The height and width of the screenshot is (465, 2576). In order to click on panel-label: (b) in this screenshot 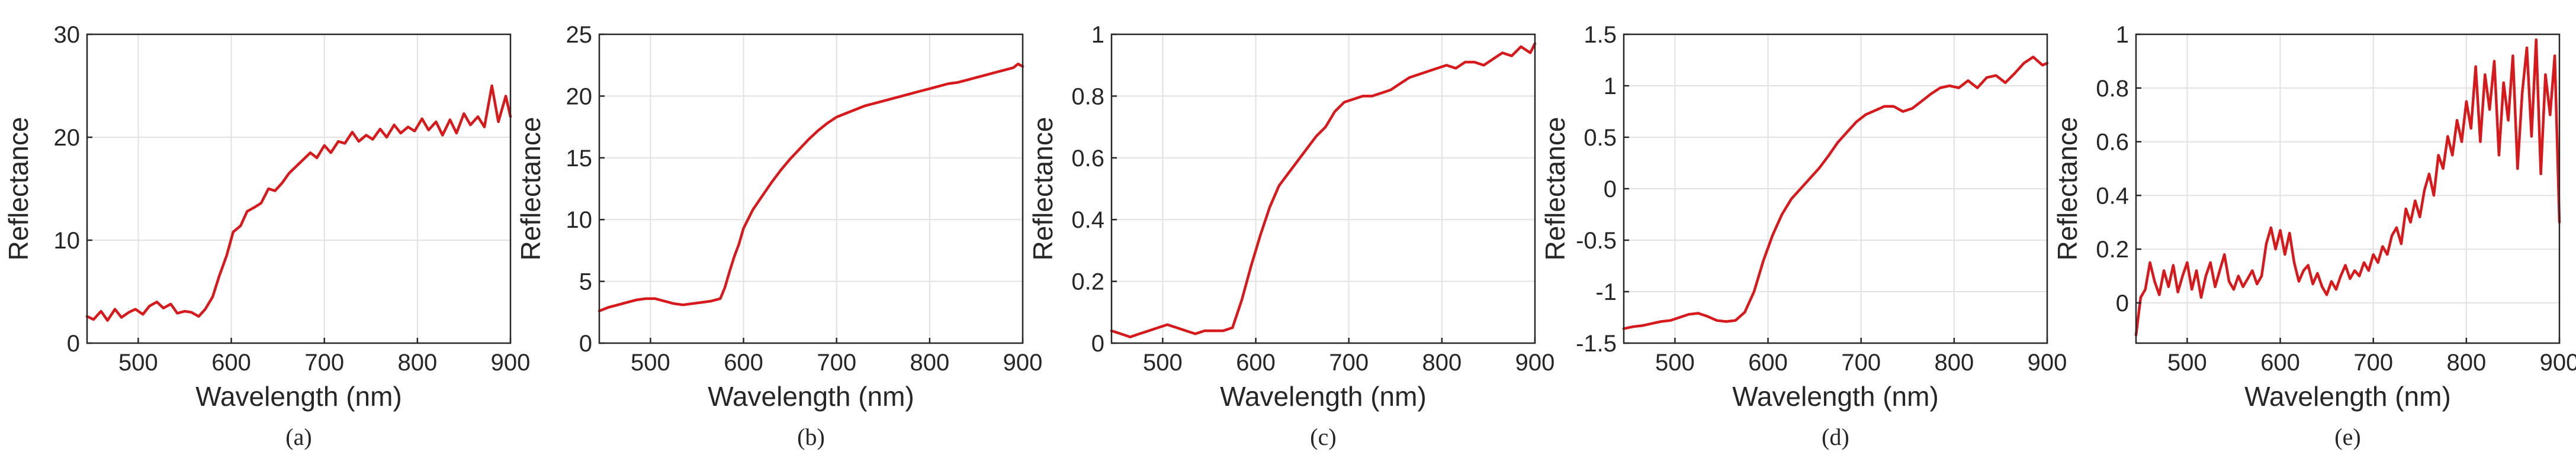, I will do `click(811, 437)`.